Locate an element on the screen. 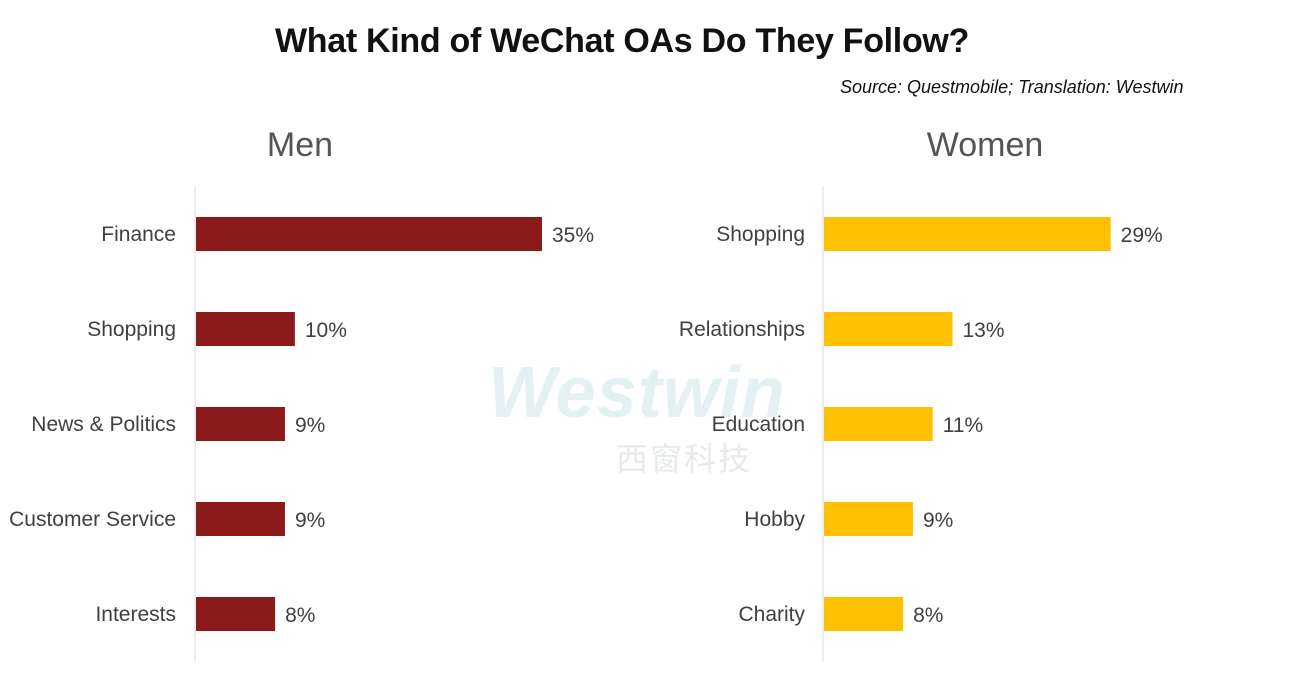  men-category-label: Interests is located at coordinates (135, 614).